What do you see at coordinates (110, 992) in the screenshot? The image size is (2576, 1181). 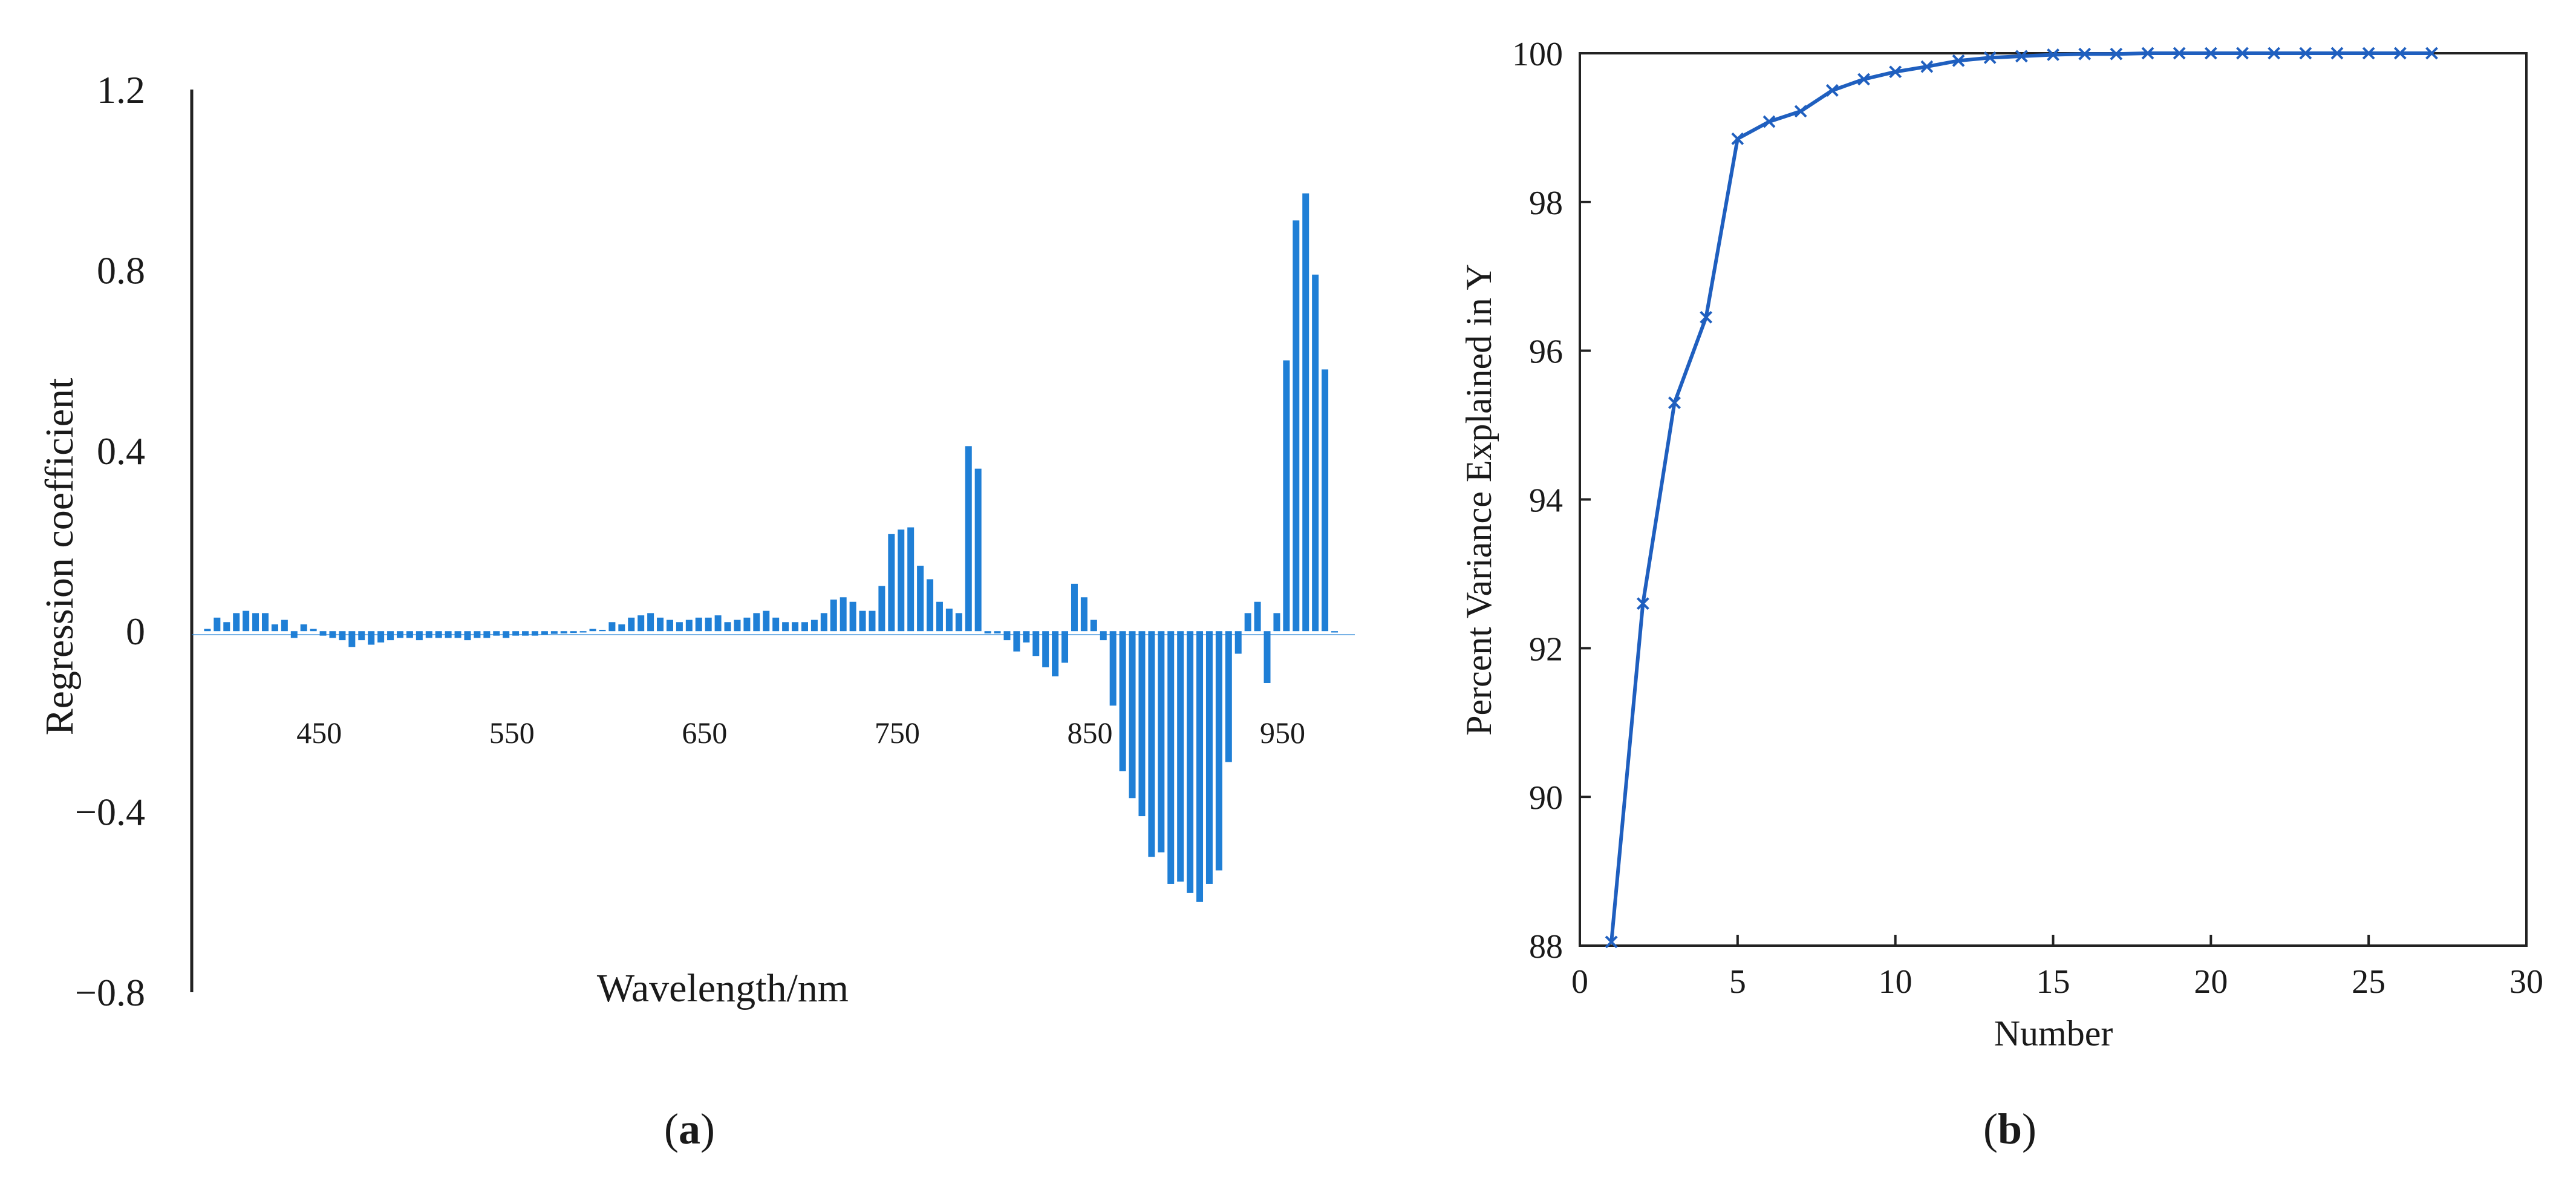 I see `y-tick-label-a: −0.8` at bounding box center [110, 992].